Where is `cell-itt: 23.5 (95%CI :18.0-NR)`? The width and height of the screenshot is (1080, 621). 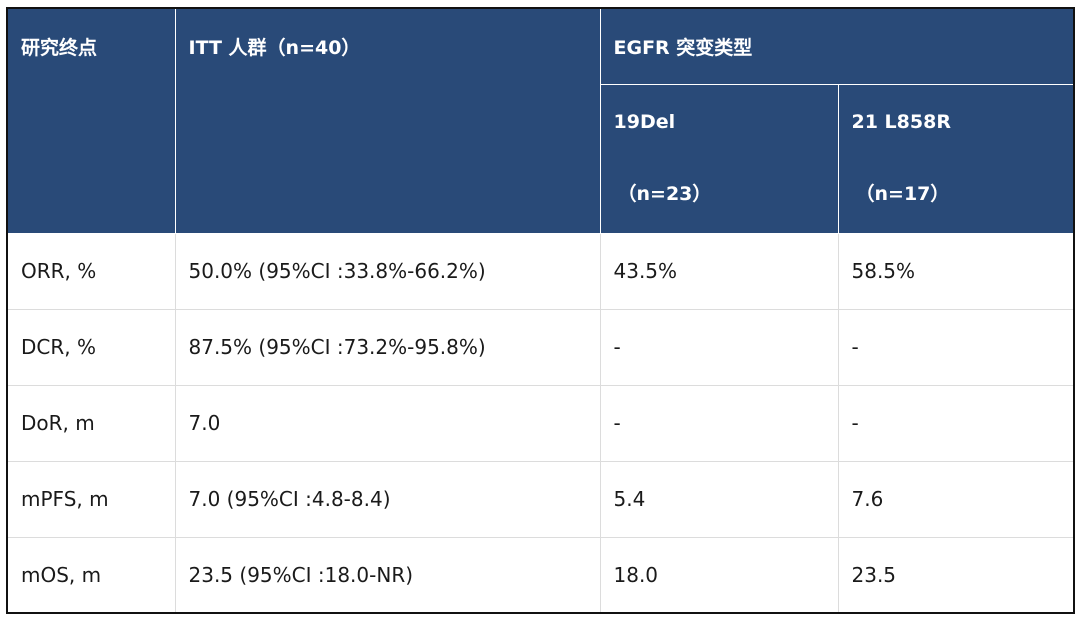
cell-itt: 23.5 (95%CI :18.0-NR) is located at coordinates (388, 574).